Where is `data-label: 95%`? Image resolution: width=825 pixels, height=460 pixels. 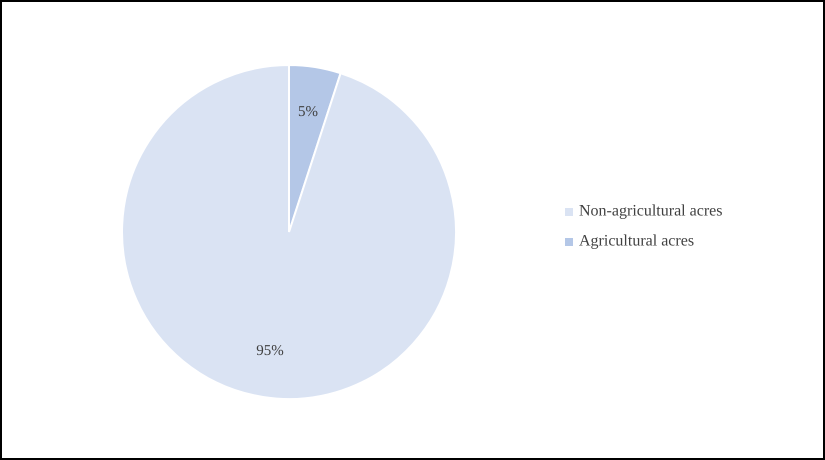 data-label: 95% is located at coordinates (270, 351).